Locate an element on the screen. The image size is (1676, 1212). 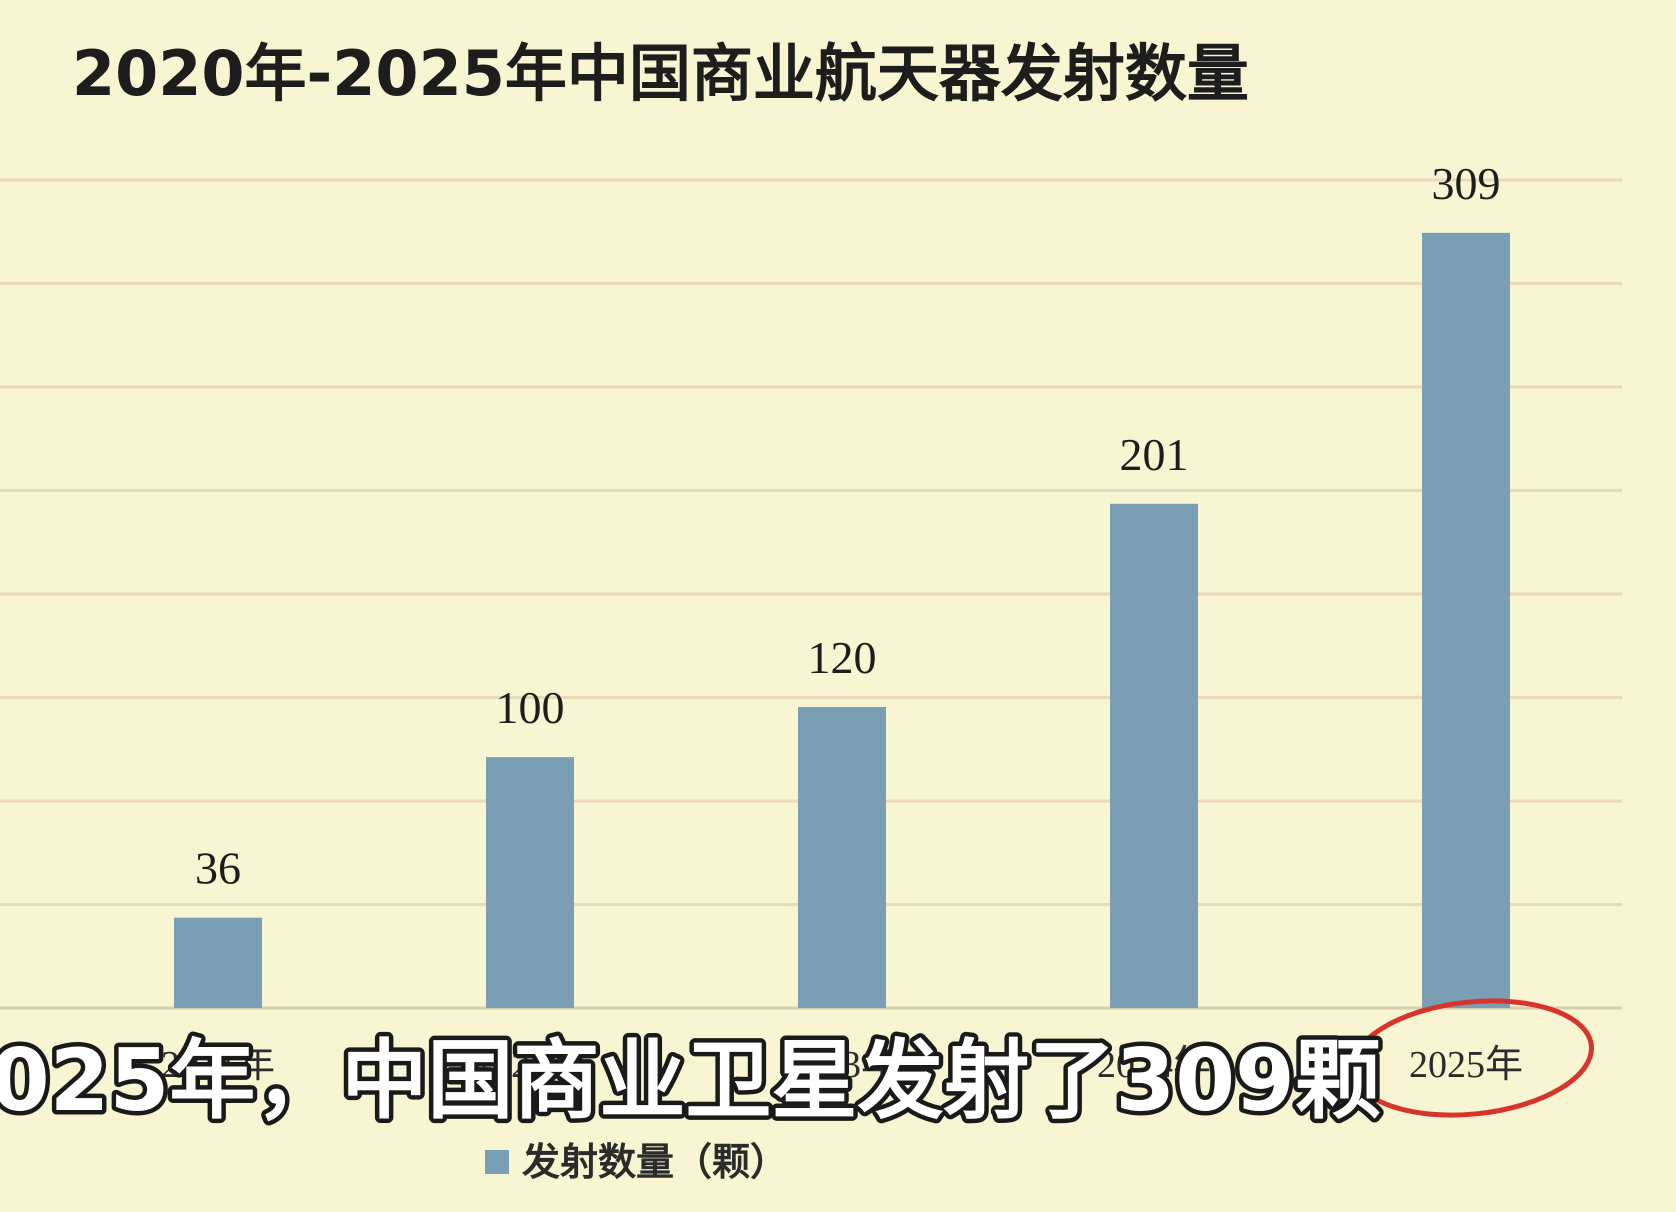
chart-title: 2020年-2025年中国商业航天器发射数量 is located at coordinates (660, 73).